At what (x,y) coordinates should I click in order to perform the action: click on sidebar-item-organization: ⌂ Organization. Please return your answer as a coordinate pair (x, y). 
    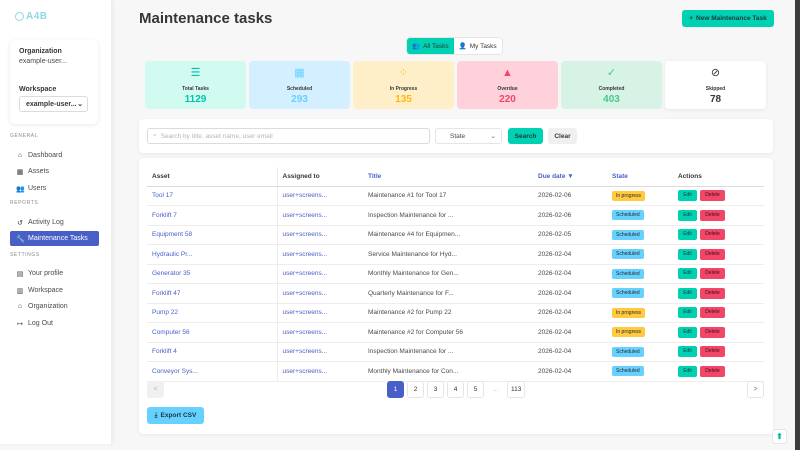
    Looking at the image, I should click on (54, 306).